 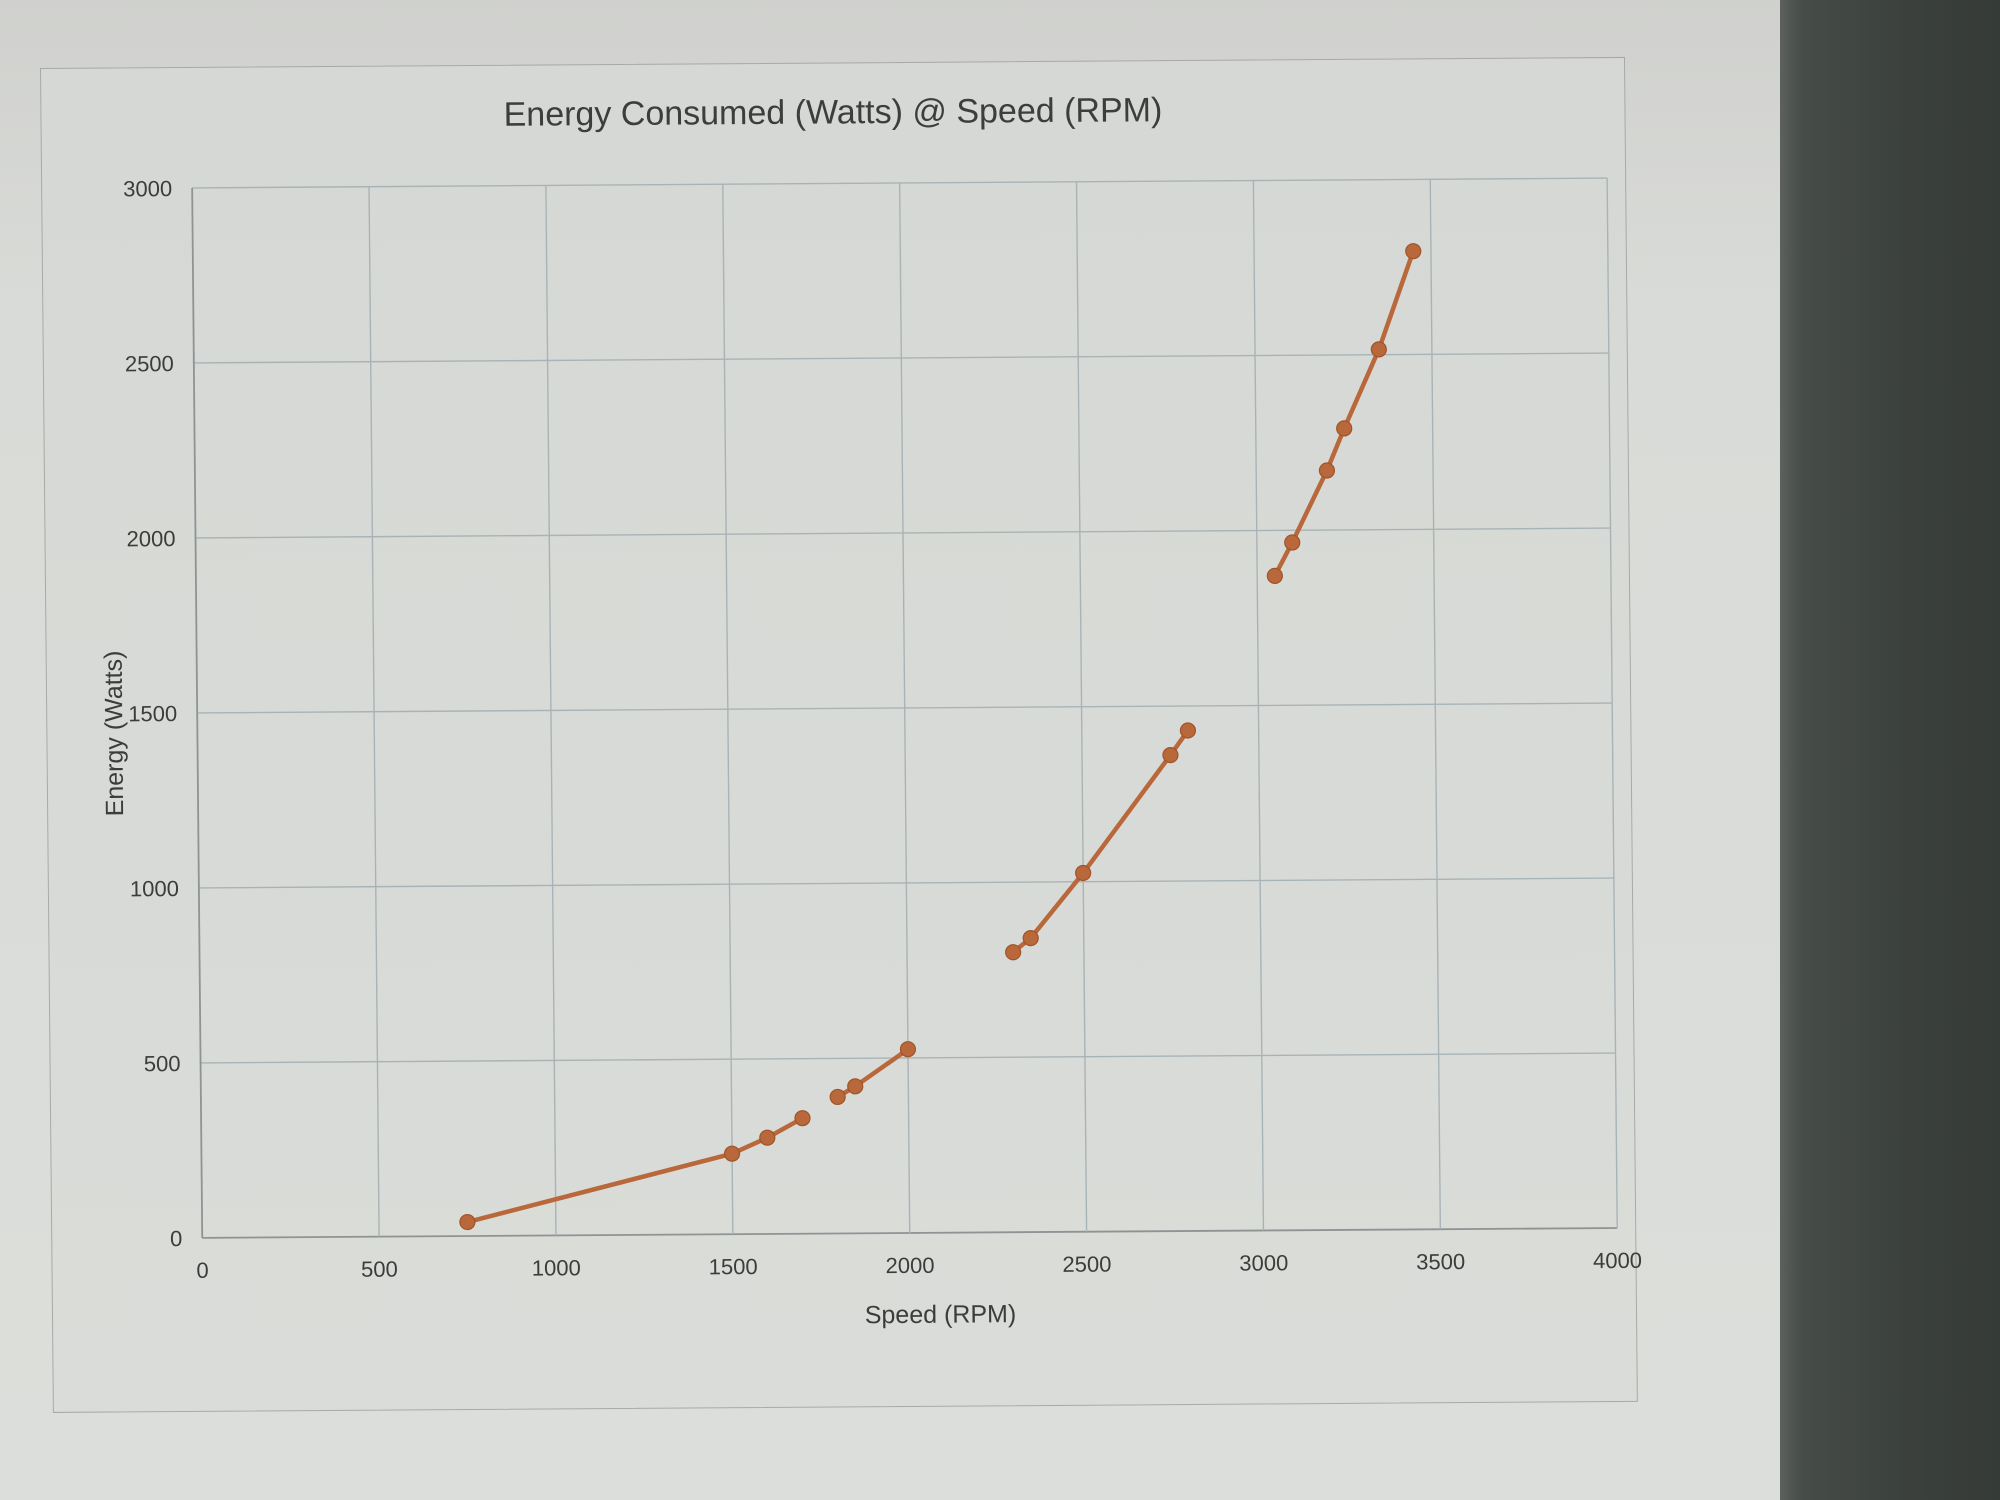 What do you see at coordinates (115, 734) in the screenshot?
I see `y-axis-title: Energy (Watts)` at bounding box center [115, 734].